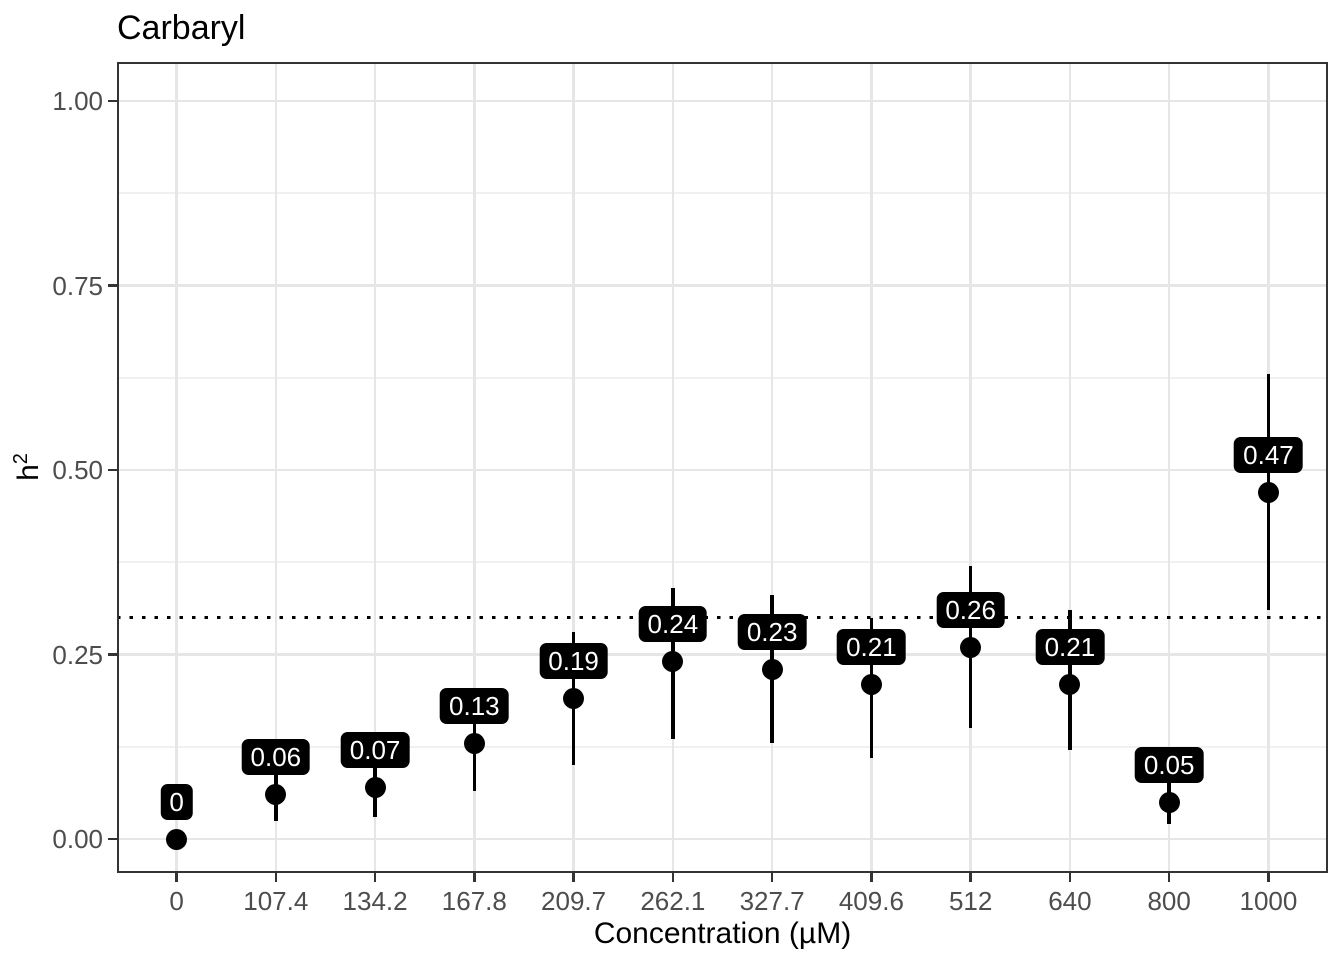 This screenshot has width=1344, height=960. Describe the element at coordinates (1268, 901) in the screenshot. I see `x-tick-label: 1000` at that location.